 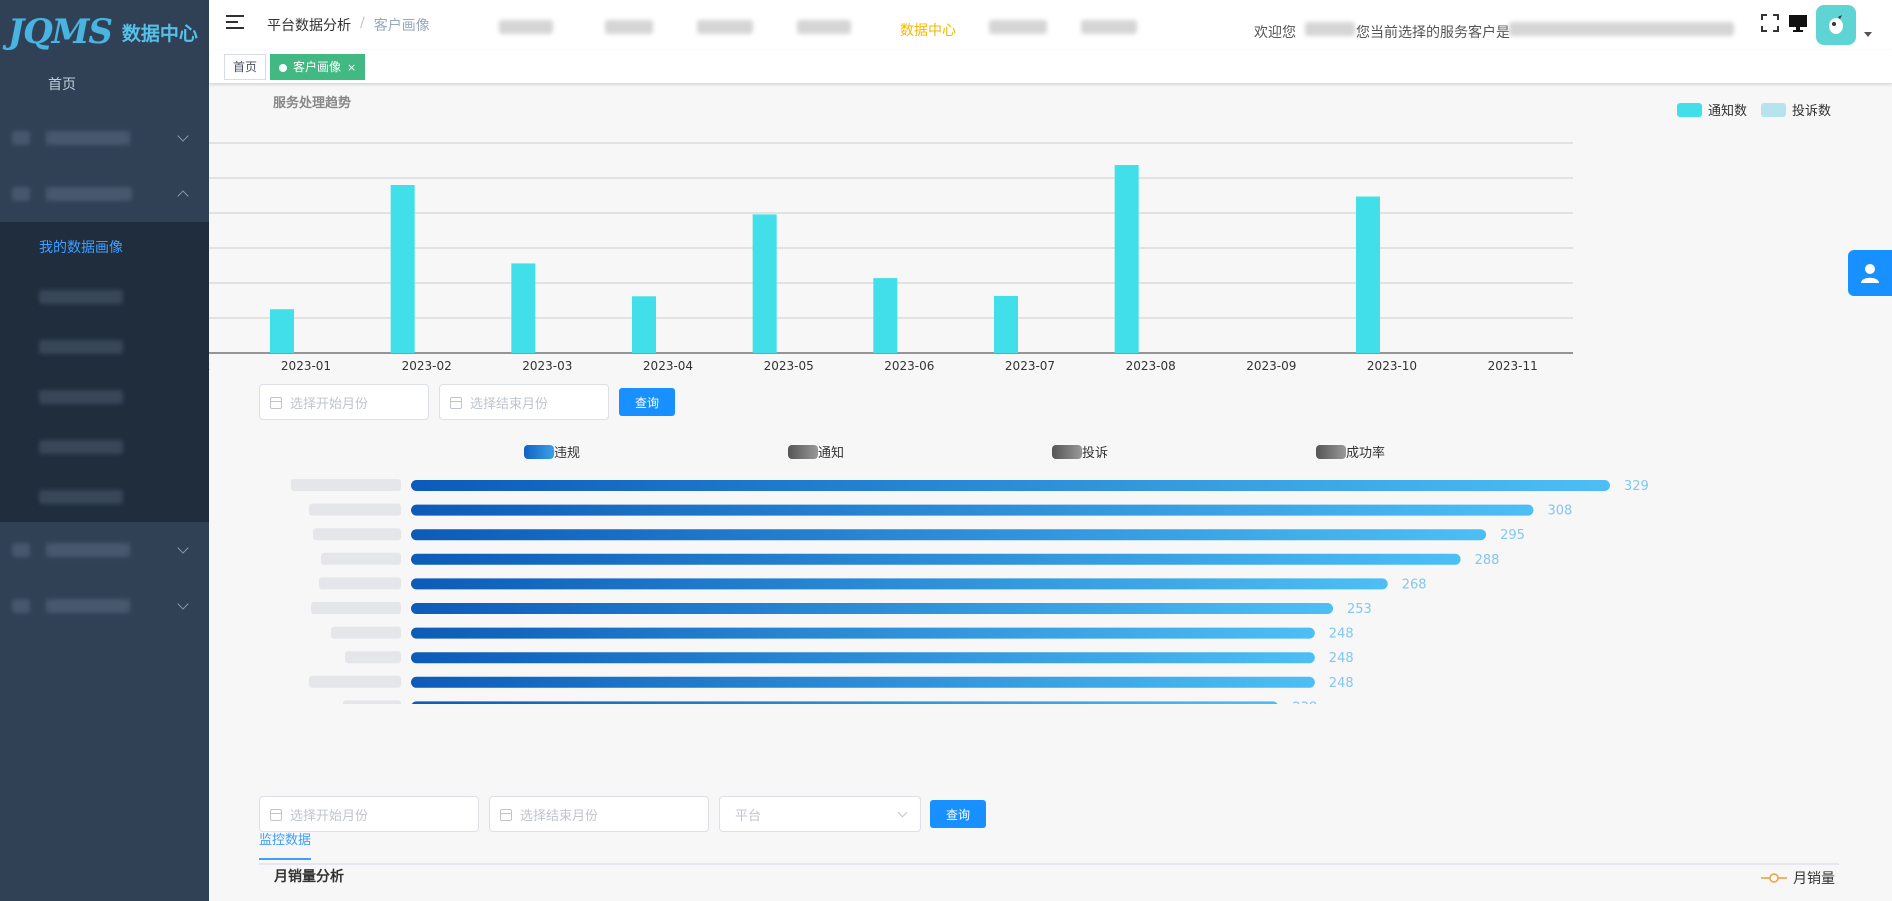 I want to click on hbar-legend-success-rate: 成功率, so click(x=1350, y=451).